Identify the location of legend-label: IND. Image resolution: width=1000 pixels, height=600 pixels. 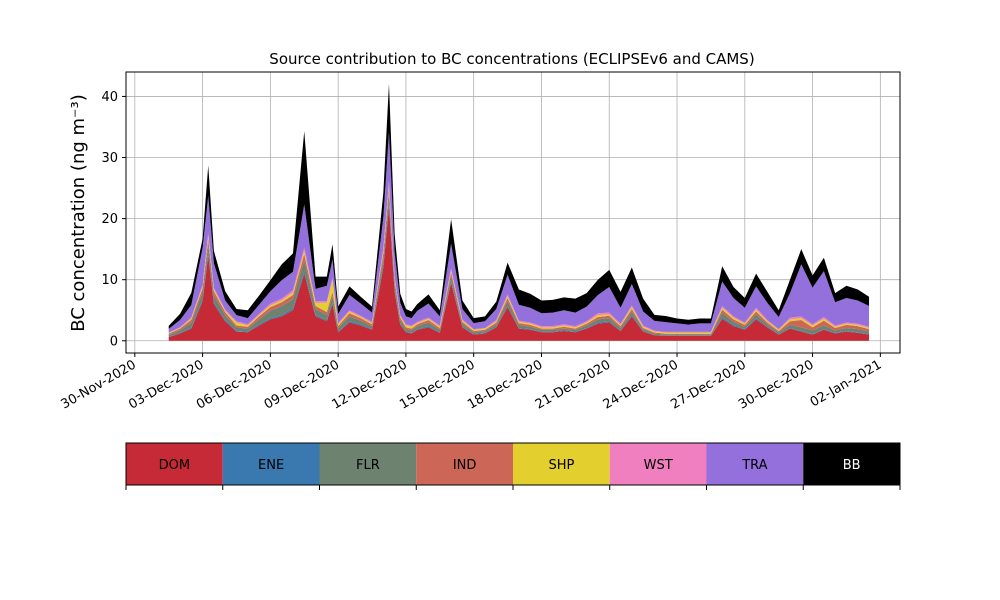
(465, 465).